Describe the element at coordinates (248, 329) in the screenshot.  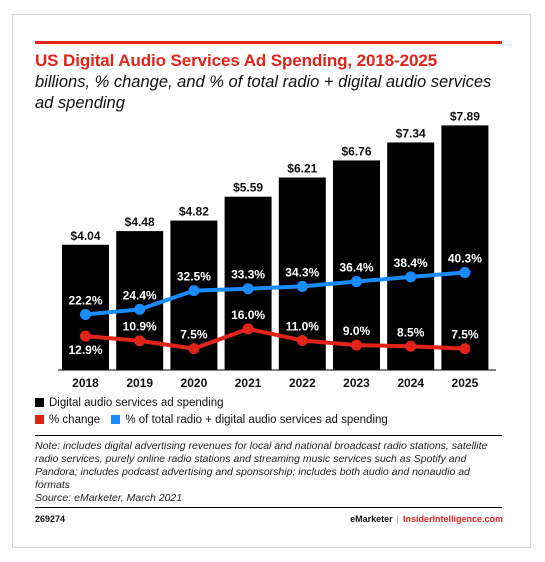
I see `pct-change-point-2021` at that location.